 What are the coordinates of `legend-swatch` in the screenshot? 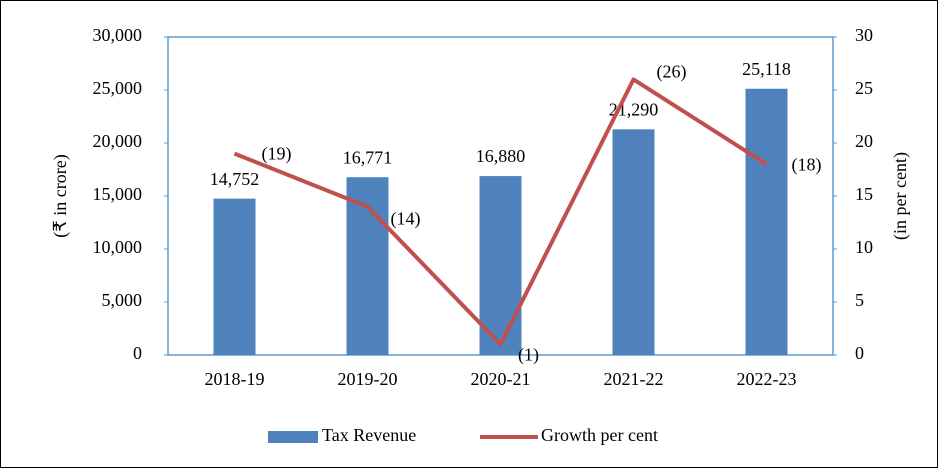 It's located at (293, 437).